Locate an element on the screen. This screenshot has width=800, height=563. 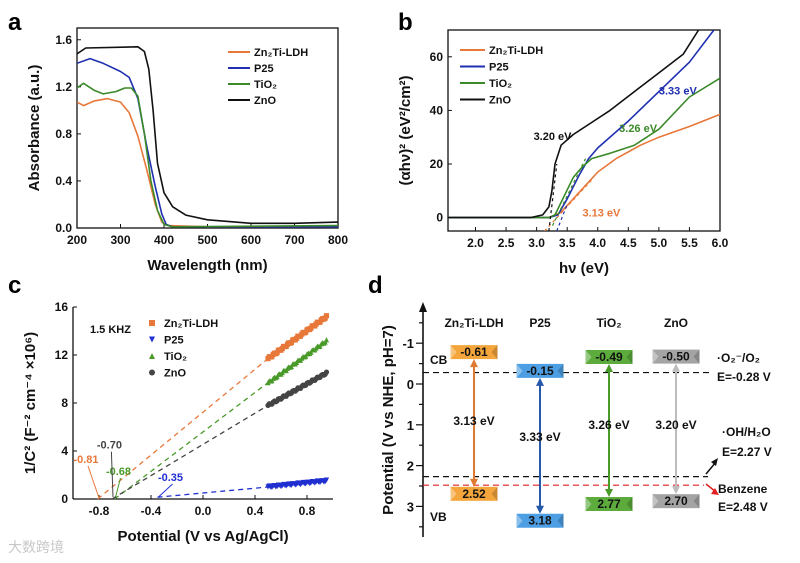
reference-potential-label: E=2.48 V is located at coordinates (743, 507).